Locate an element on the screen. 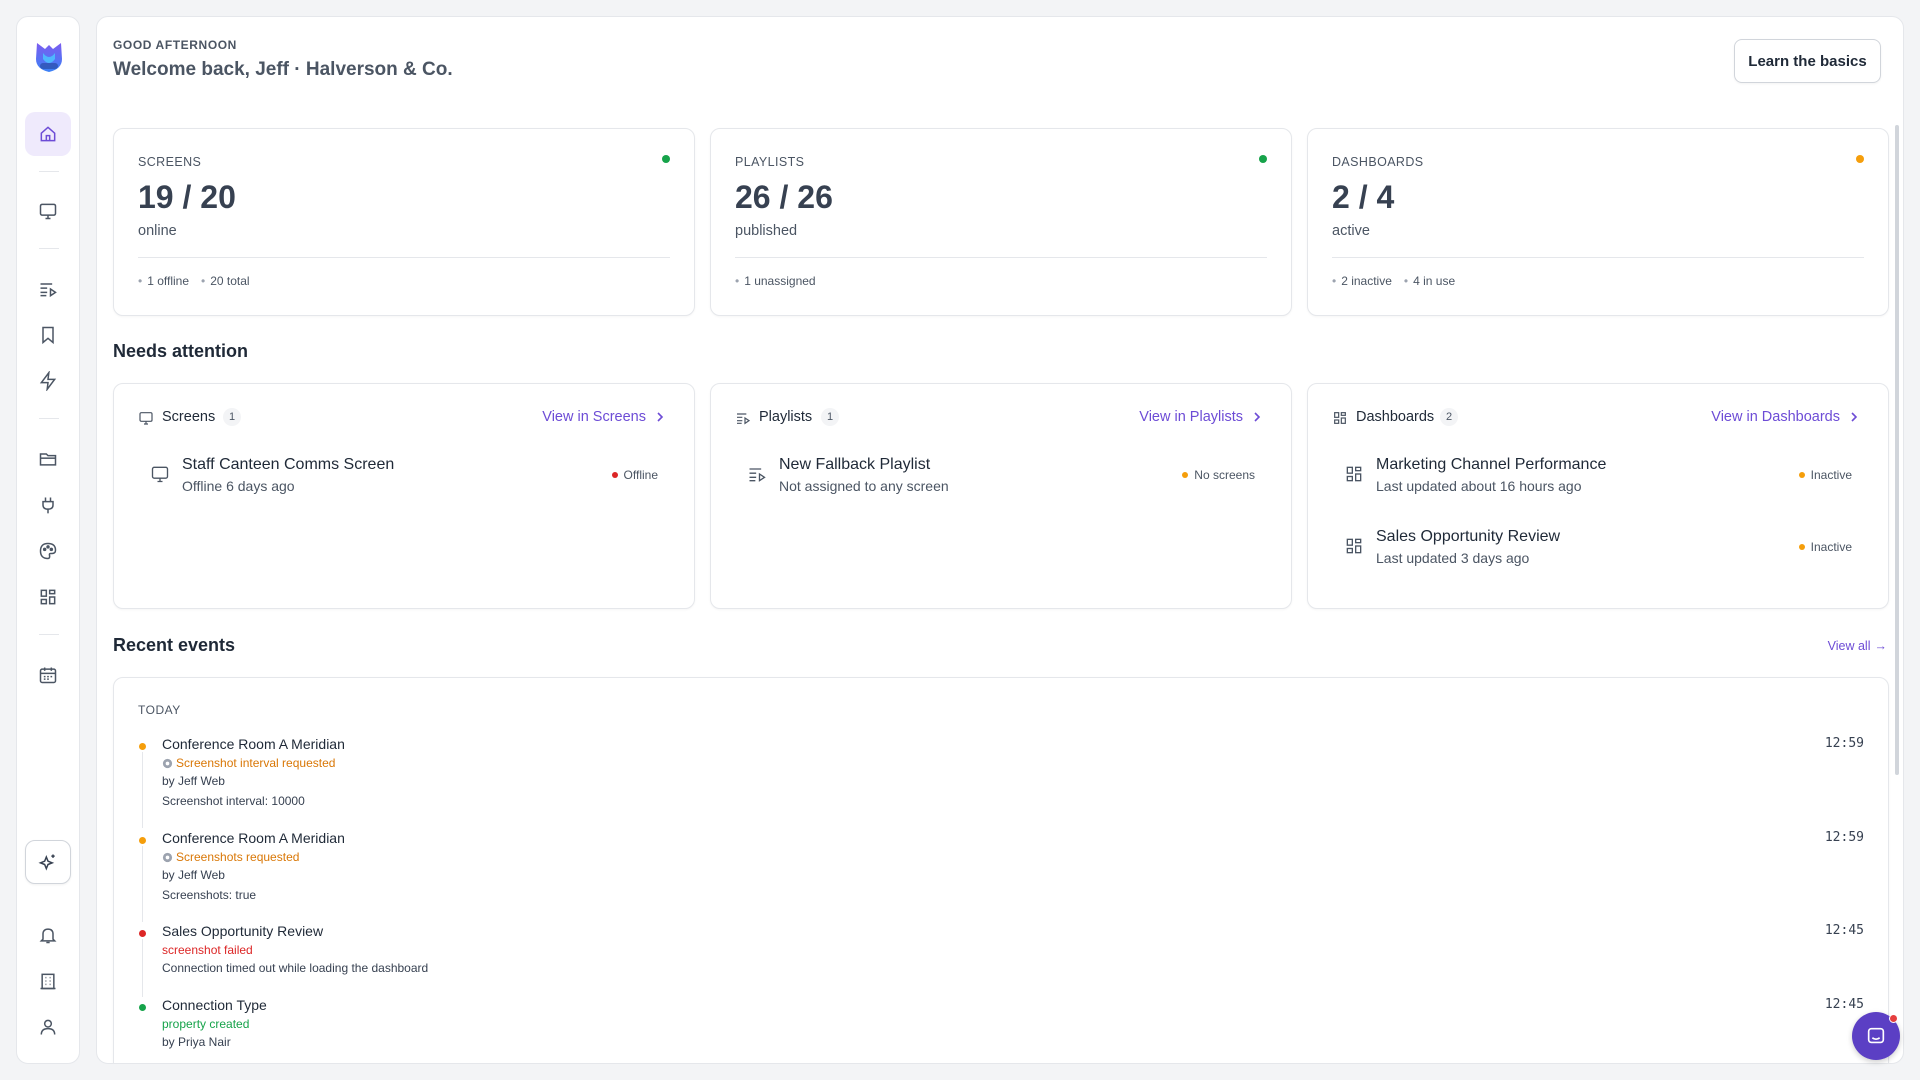 This screenshot has height=1080, width=1920. user-icon is located at coordinates (48, 1027).